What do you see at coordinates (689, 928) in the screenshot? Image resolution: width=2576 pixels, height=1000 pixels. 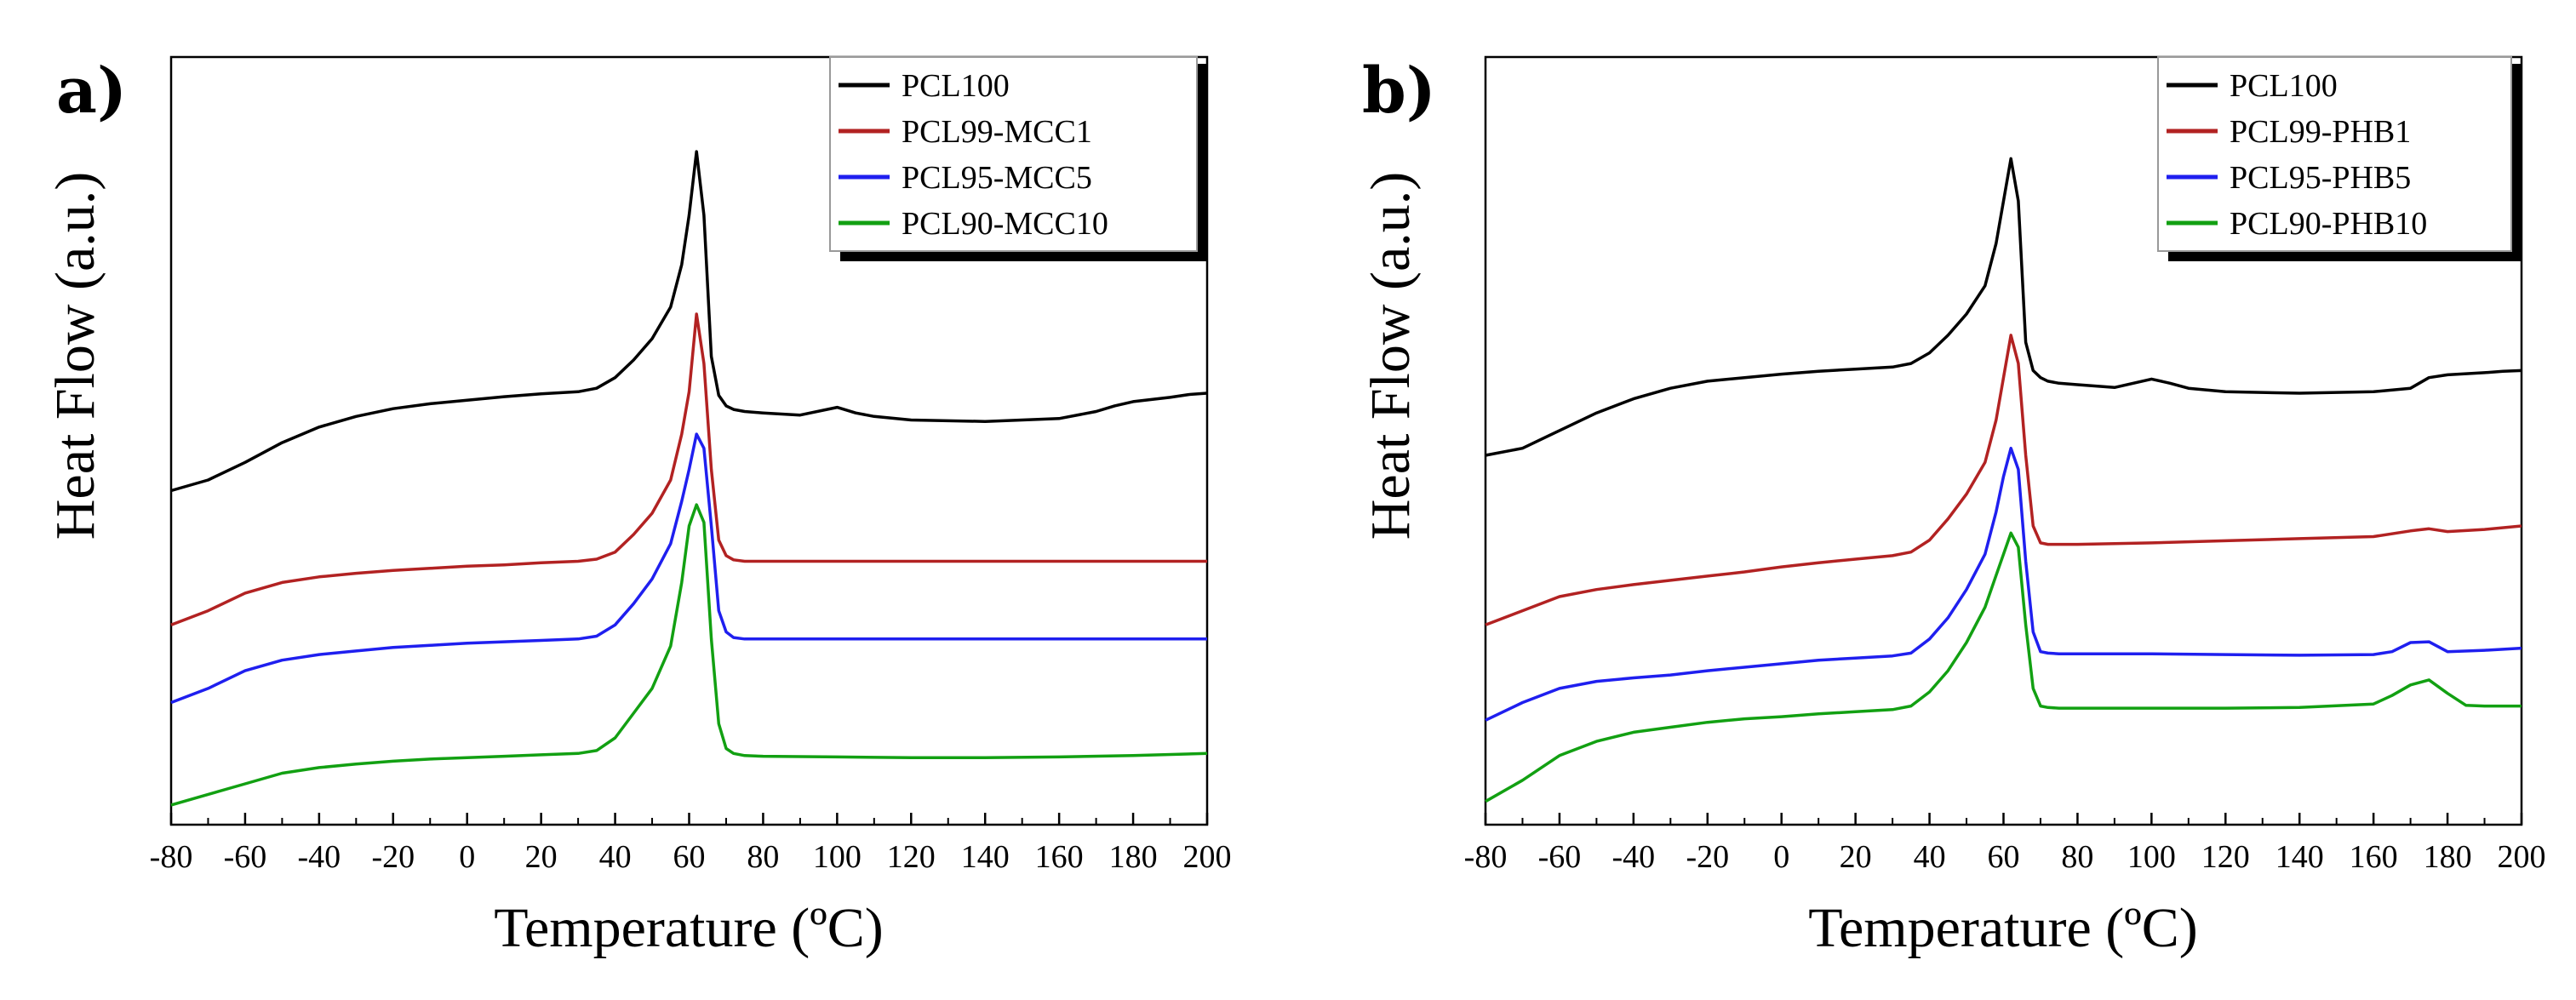 I see `panel-a-x-axis-title: Temperature (ºC)` at bounding box center [689, 928].